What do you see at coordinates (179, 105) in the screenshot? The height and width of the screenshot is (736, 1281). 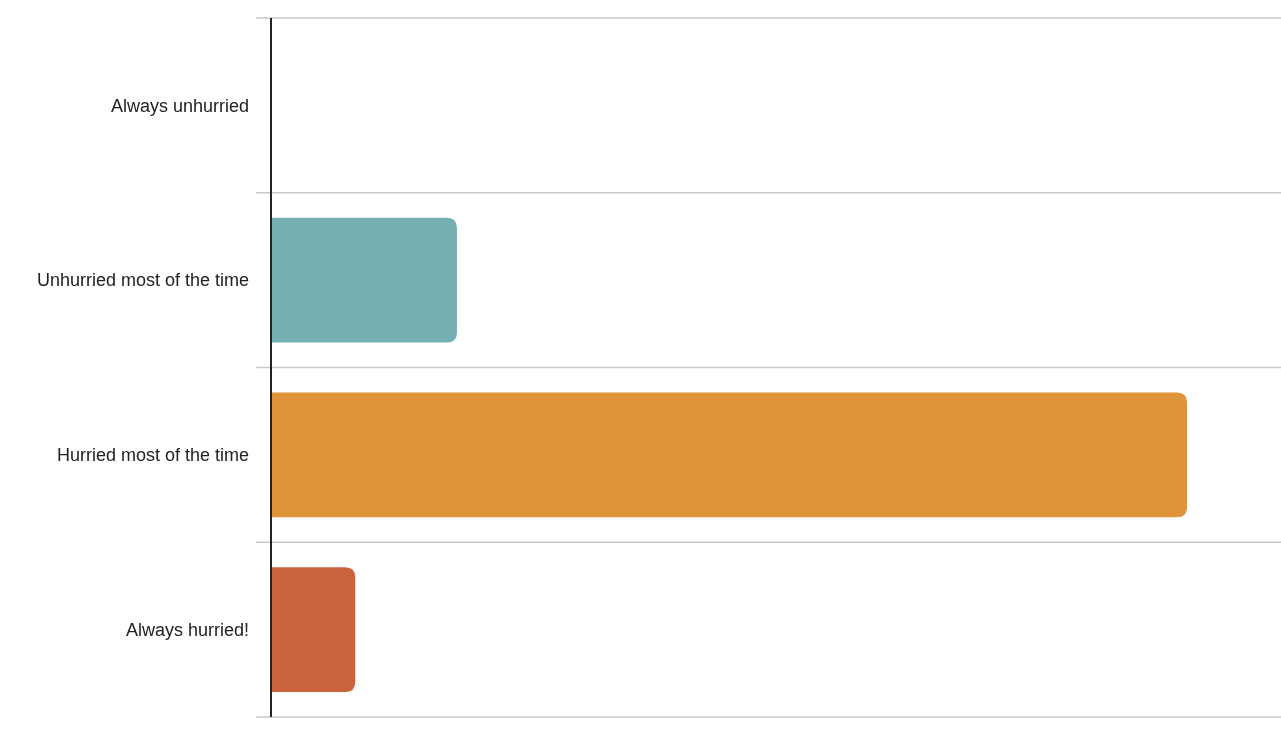 I see `y-tick-label: Always unhurried` at bounding box center [179, 105].